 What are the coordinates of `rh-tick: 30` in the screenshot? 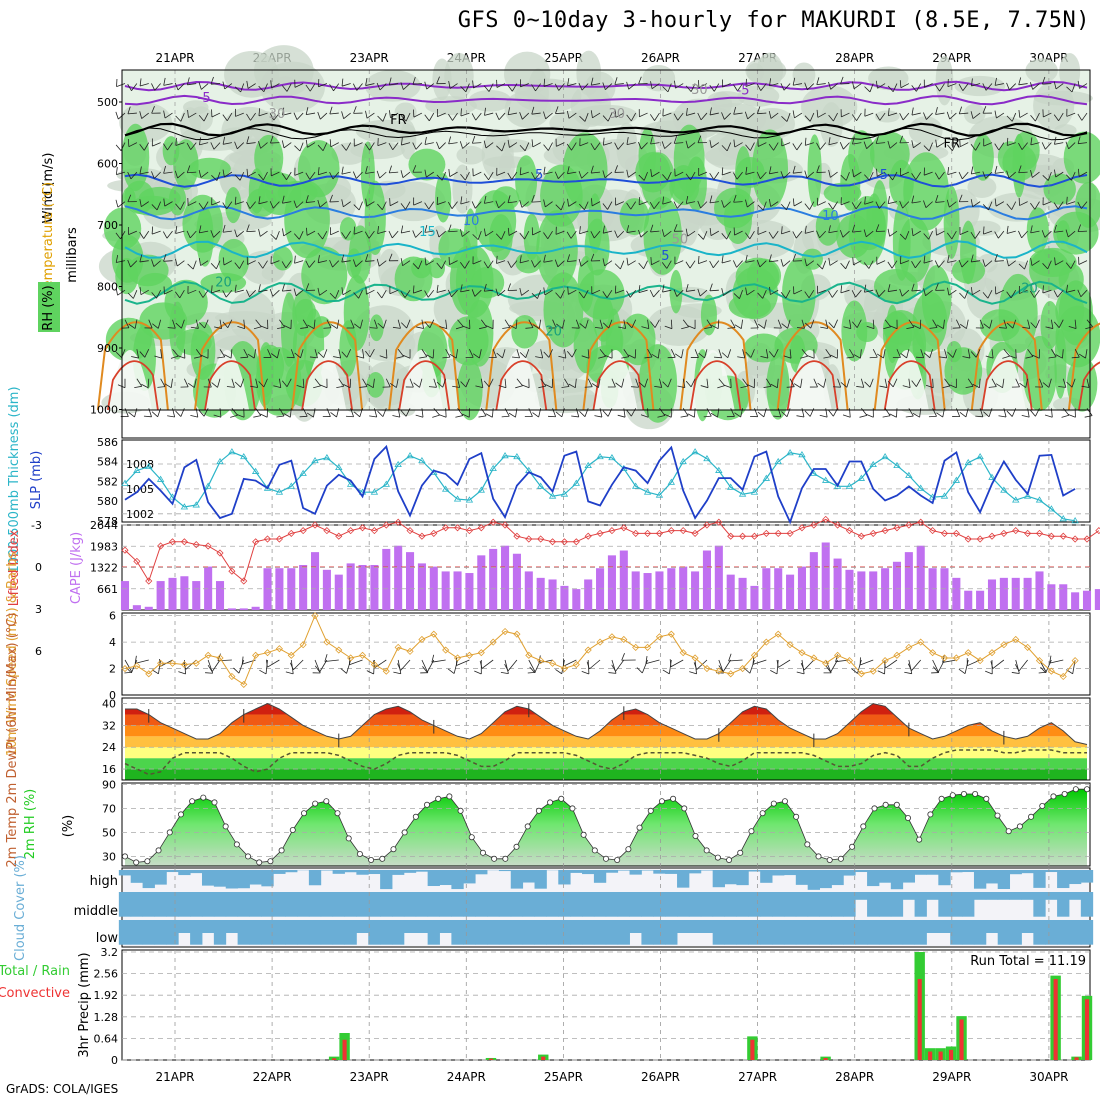 It's located at (109, 856).